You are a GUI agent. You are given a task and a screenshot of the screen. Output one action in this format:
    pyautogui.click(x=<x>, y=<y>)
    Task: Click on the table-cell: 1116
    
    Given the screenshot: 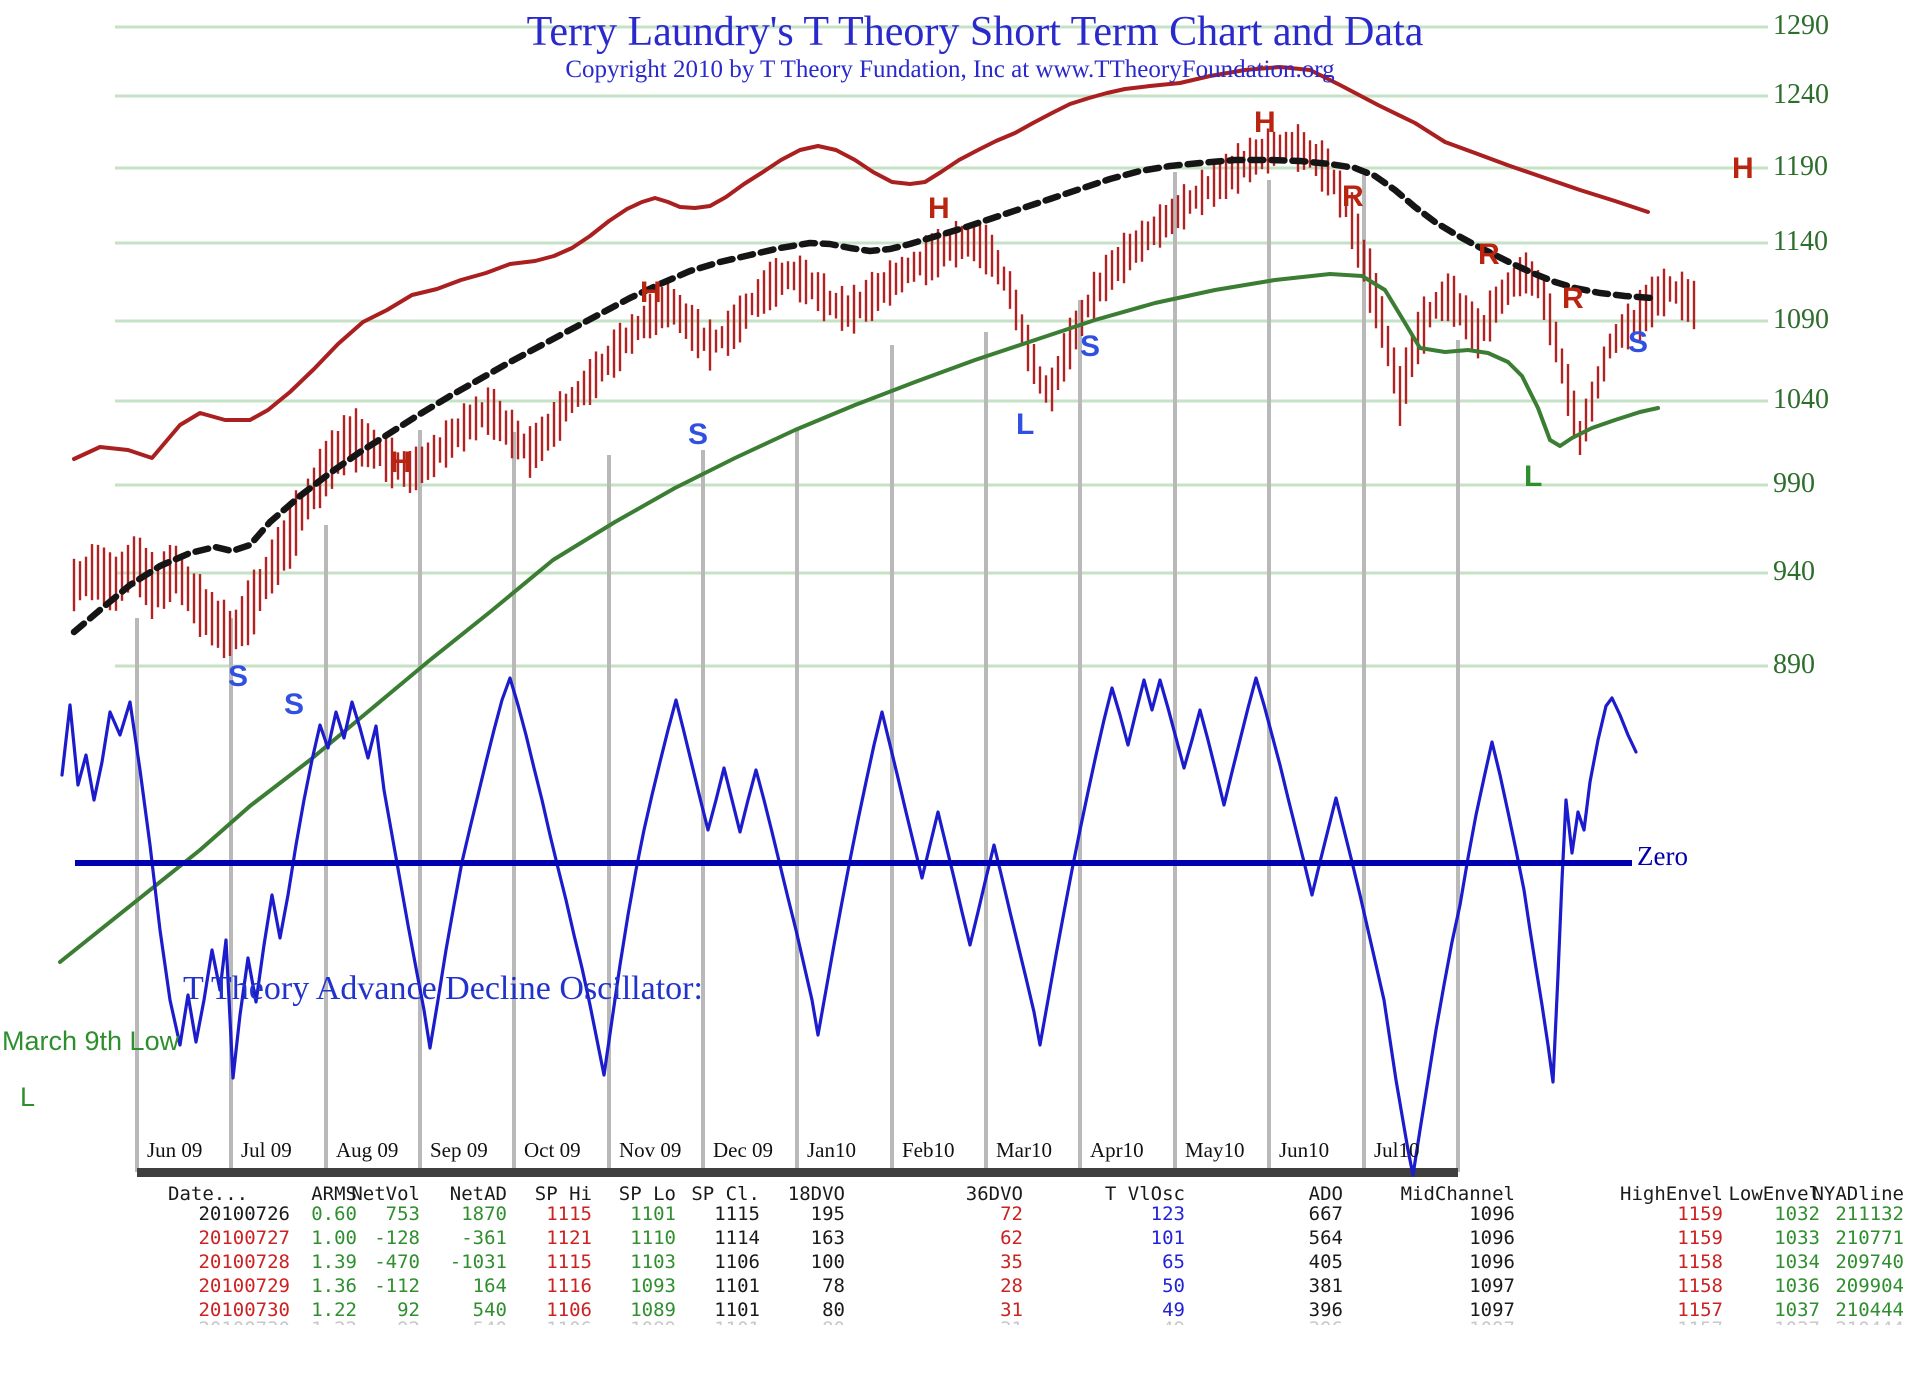 What is the action you would take?
    pyautogui.click(x=569, y=1286)
    